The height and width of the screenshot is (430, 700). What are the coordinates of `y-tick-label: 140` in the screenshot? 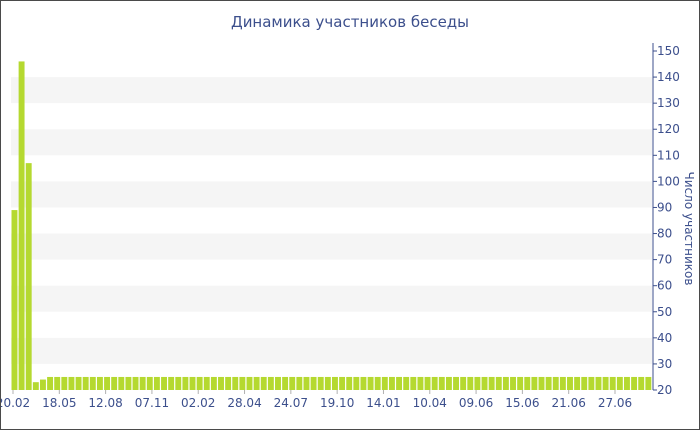 It's located at (668, 77).